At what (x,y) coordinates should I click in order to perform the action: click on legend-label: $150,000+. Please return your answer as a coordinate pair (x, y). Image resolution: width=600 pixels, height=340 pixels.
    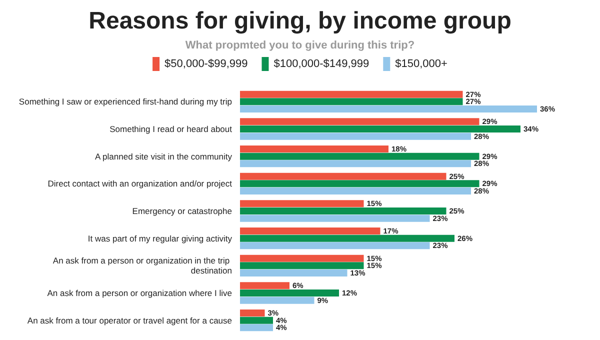
    Looking at the image, I should click on (421, 64).